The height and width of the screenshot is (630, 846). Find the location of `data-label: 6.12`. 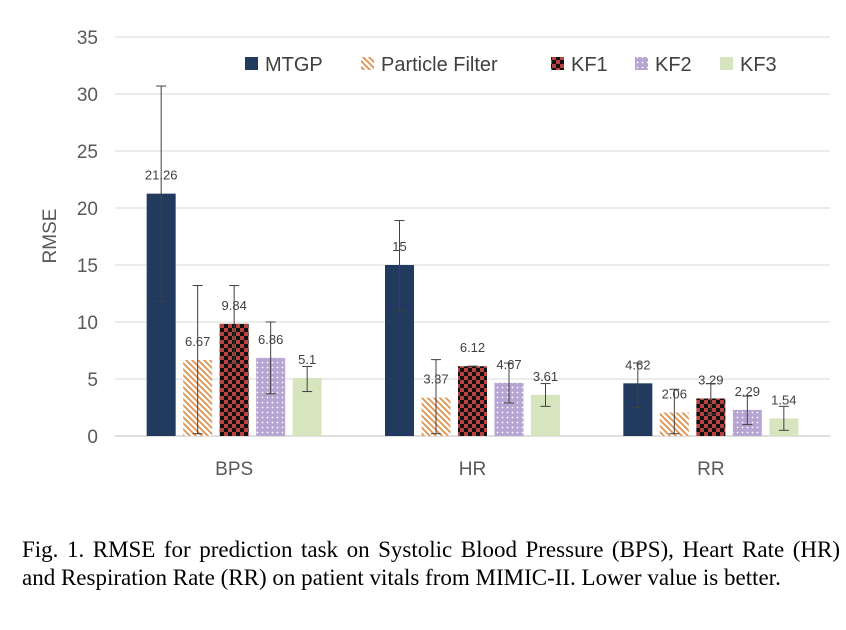

data-label: 6.12 is located at coordinates (472, 347).